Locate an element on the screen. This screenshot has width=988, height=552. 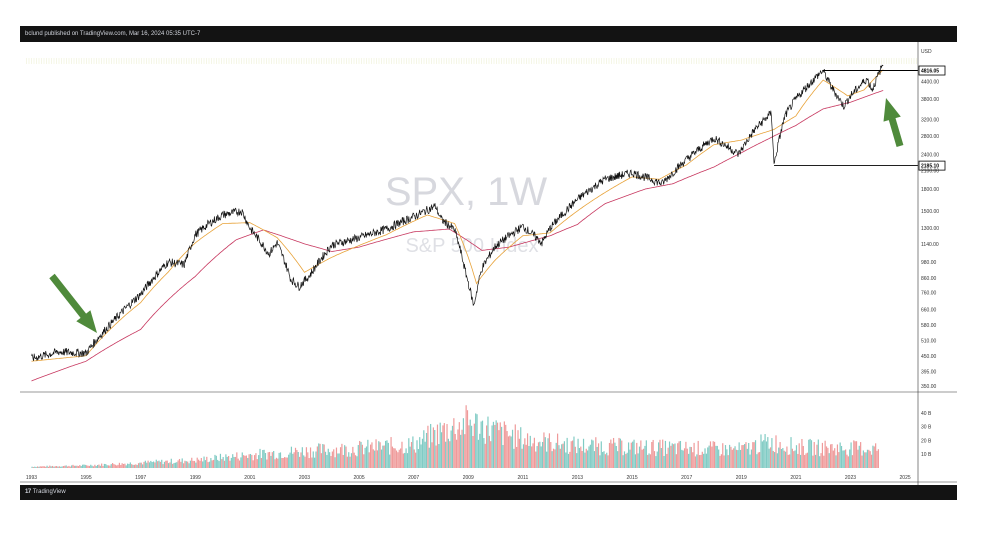
low-price-label: 2185.10 is located at coordinates (930, 167).